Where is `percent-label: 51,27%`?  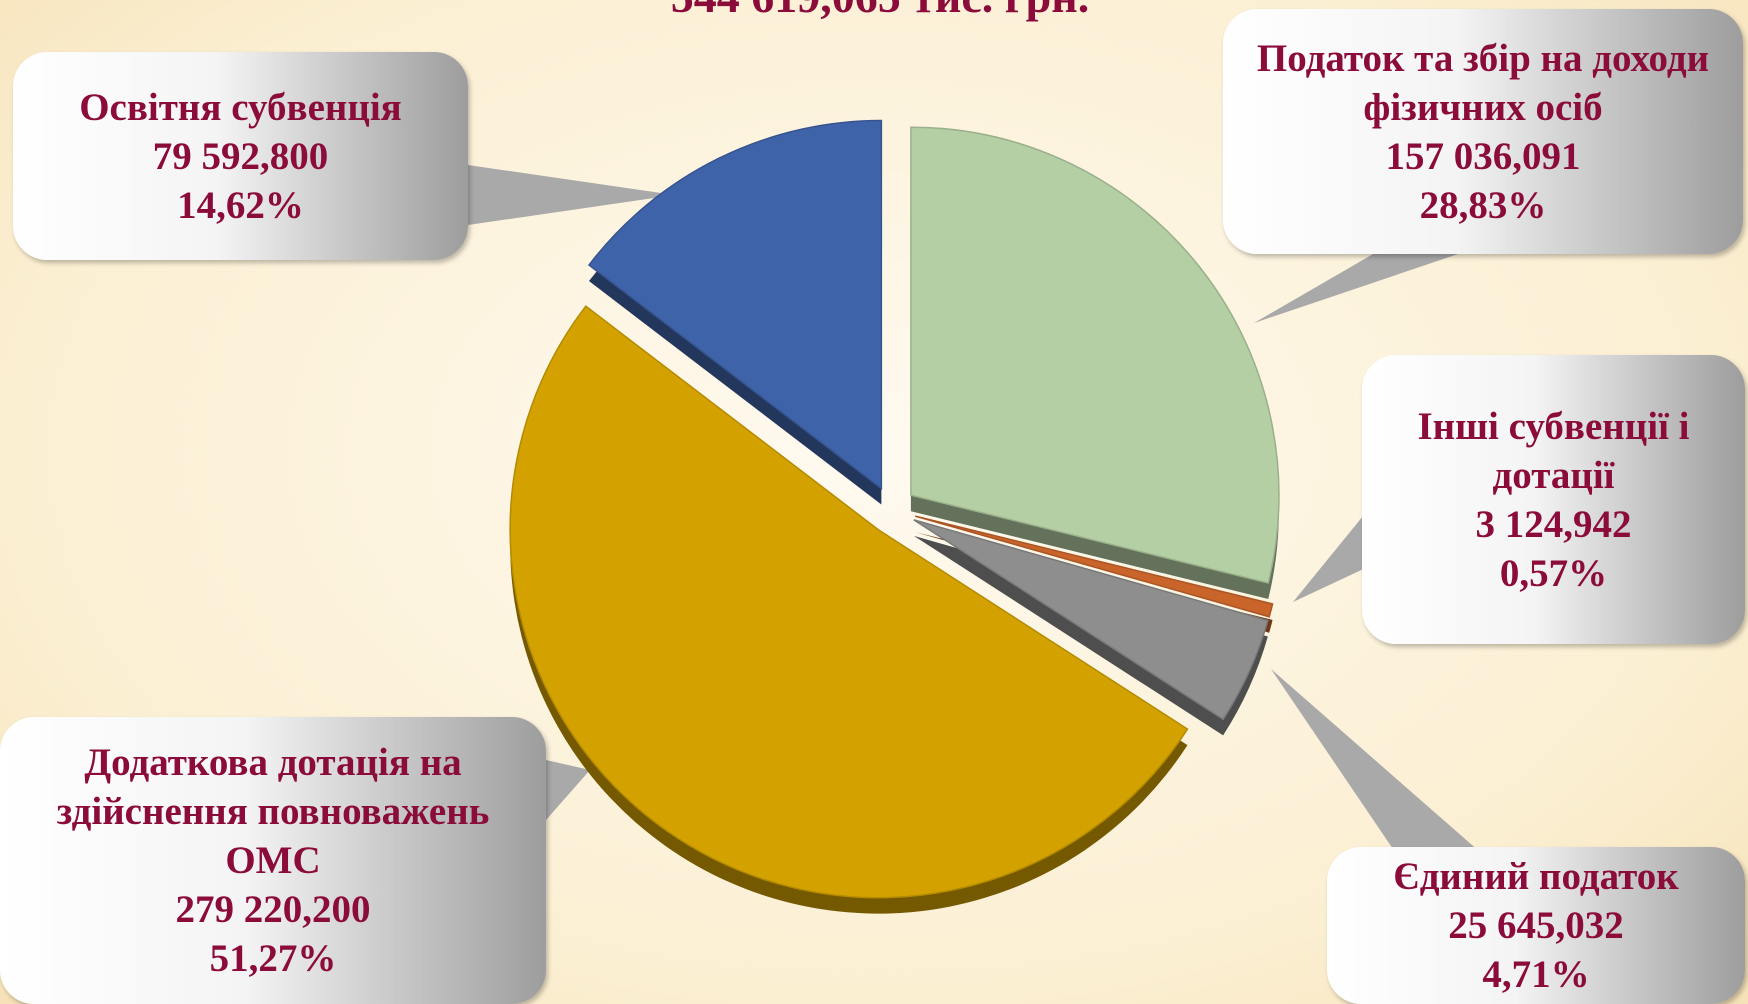 percent-label: 51,27% is located at coordinates (273, 958).